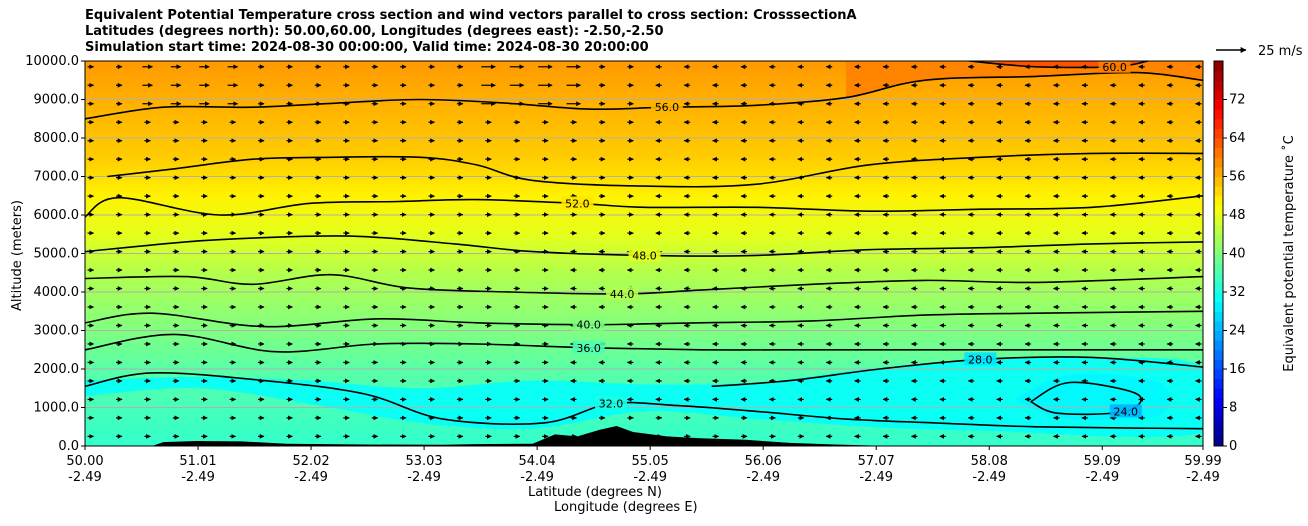  What do you see at coordinates (1237, 177) in the screenshot?
I see `colorbar-tick-label-7: 56` at bounding box center [1237, 177].